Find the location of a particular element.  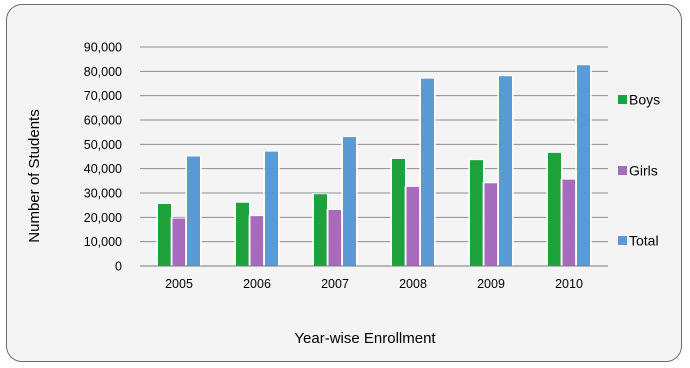

bar-boys-2010 is located at coordinates (554, 209).